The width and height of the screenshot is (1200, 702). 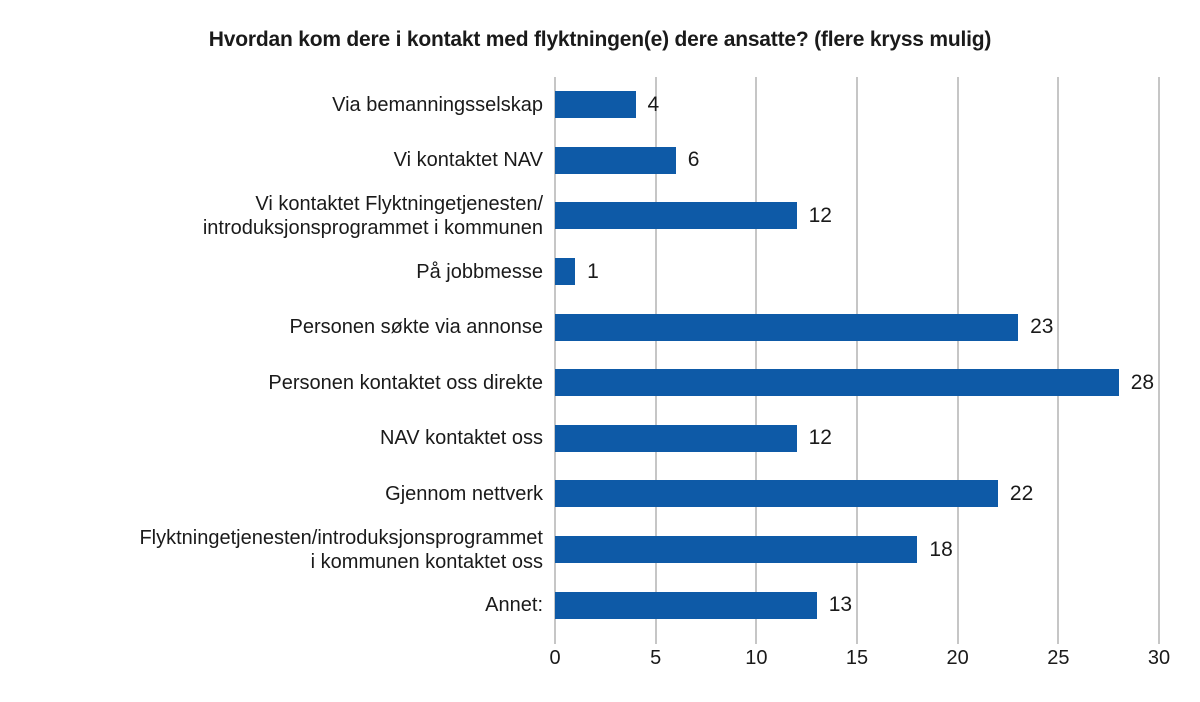 What do you see at coordinates (593, 271) in the screenshot?
I see `bar-value-label: 1` at bounding box center [593, 271].